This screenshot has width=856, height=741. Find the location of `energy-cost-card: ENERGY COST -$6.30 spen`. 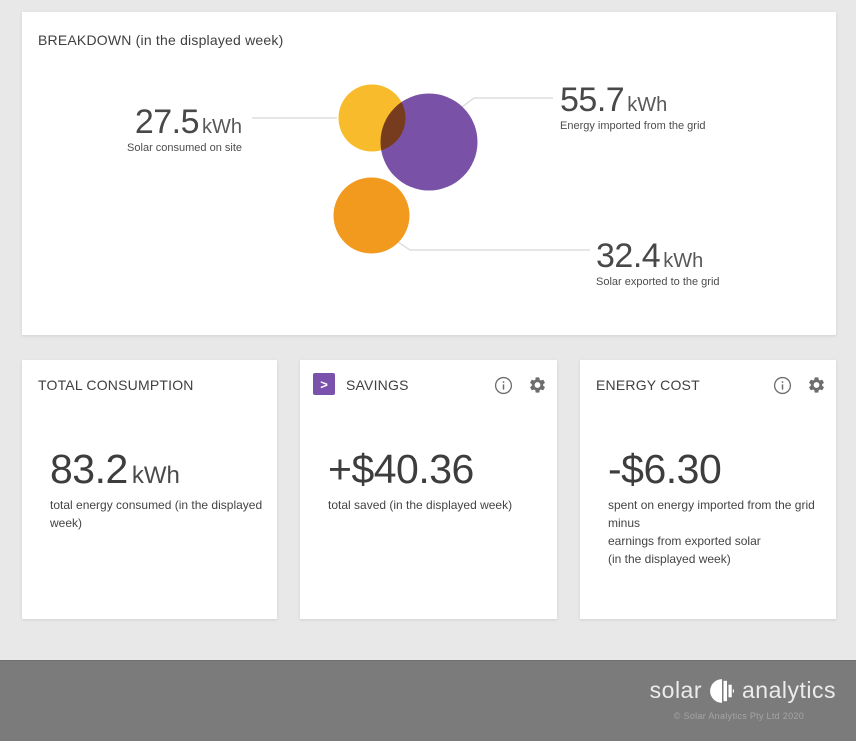

energy-cost-card: ENERGY COST -$6.30 spen is located at coordinates (708, 489).